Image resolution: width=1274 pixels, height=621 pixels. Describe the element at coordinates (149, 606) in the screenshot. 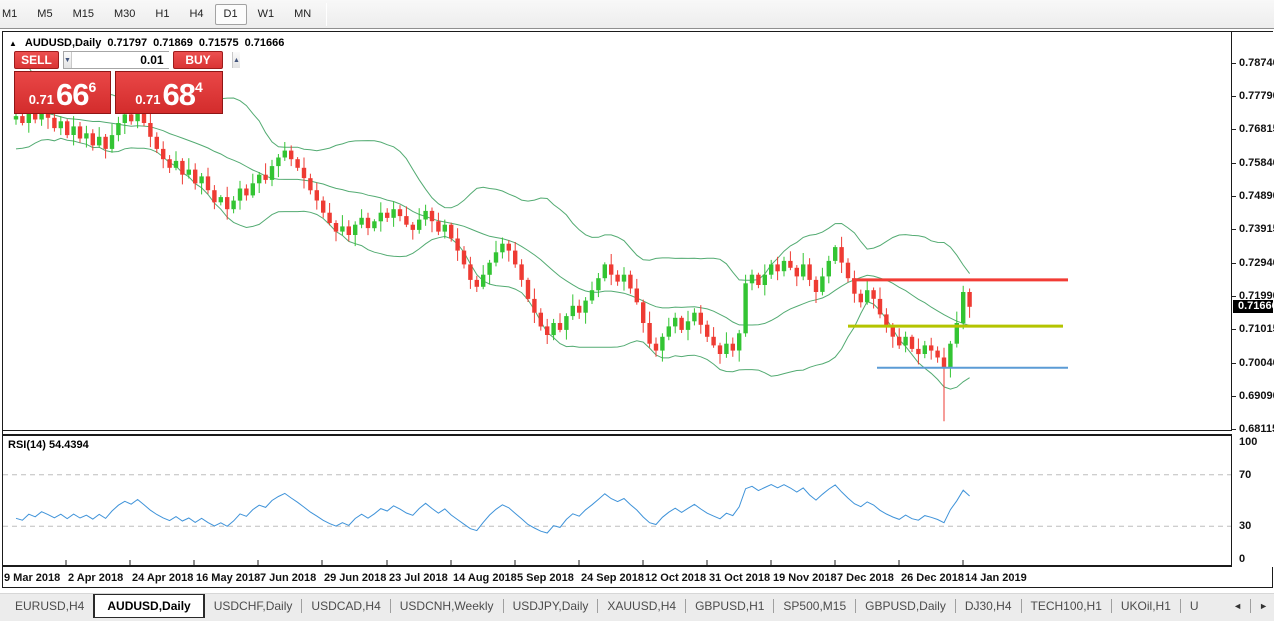

I see `chart-tab-audusd-daily: AUDUSD,Daily` at that location.